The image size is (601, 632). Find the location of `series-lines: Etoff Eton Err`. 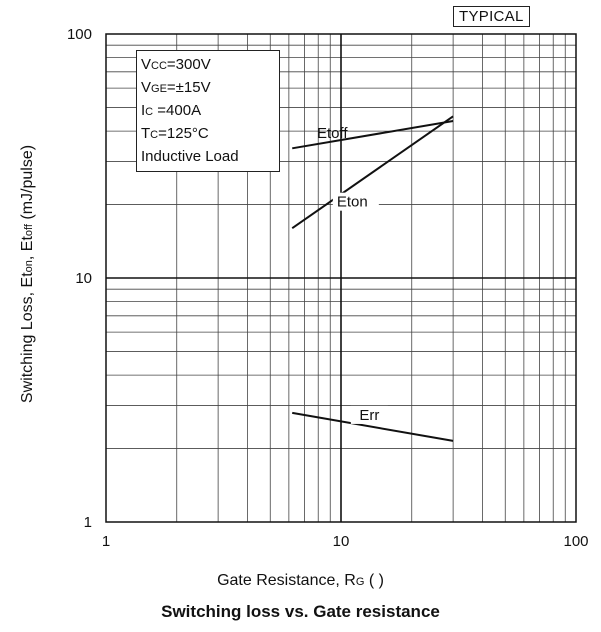

series-lines: Etoff Eton Err is located at coordinates (372, 278).